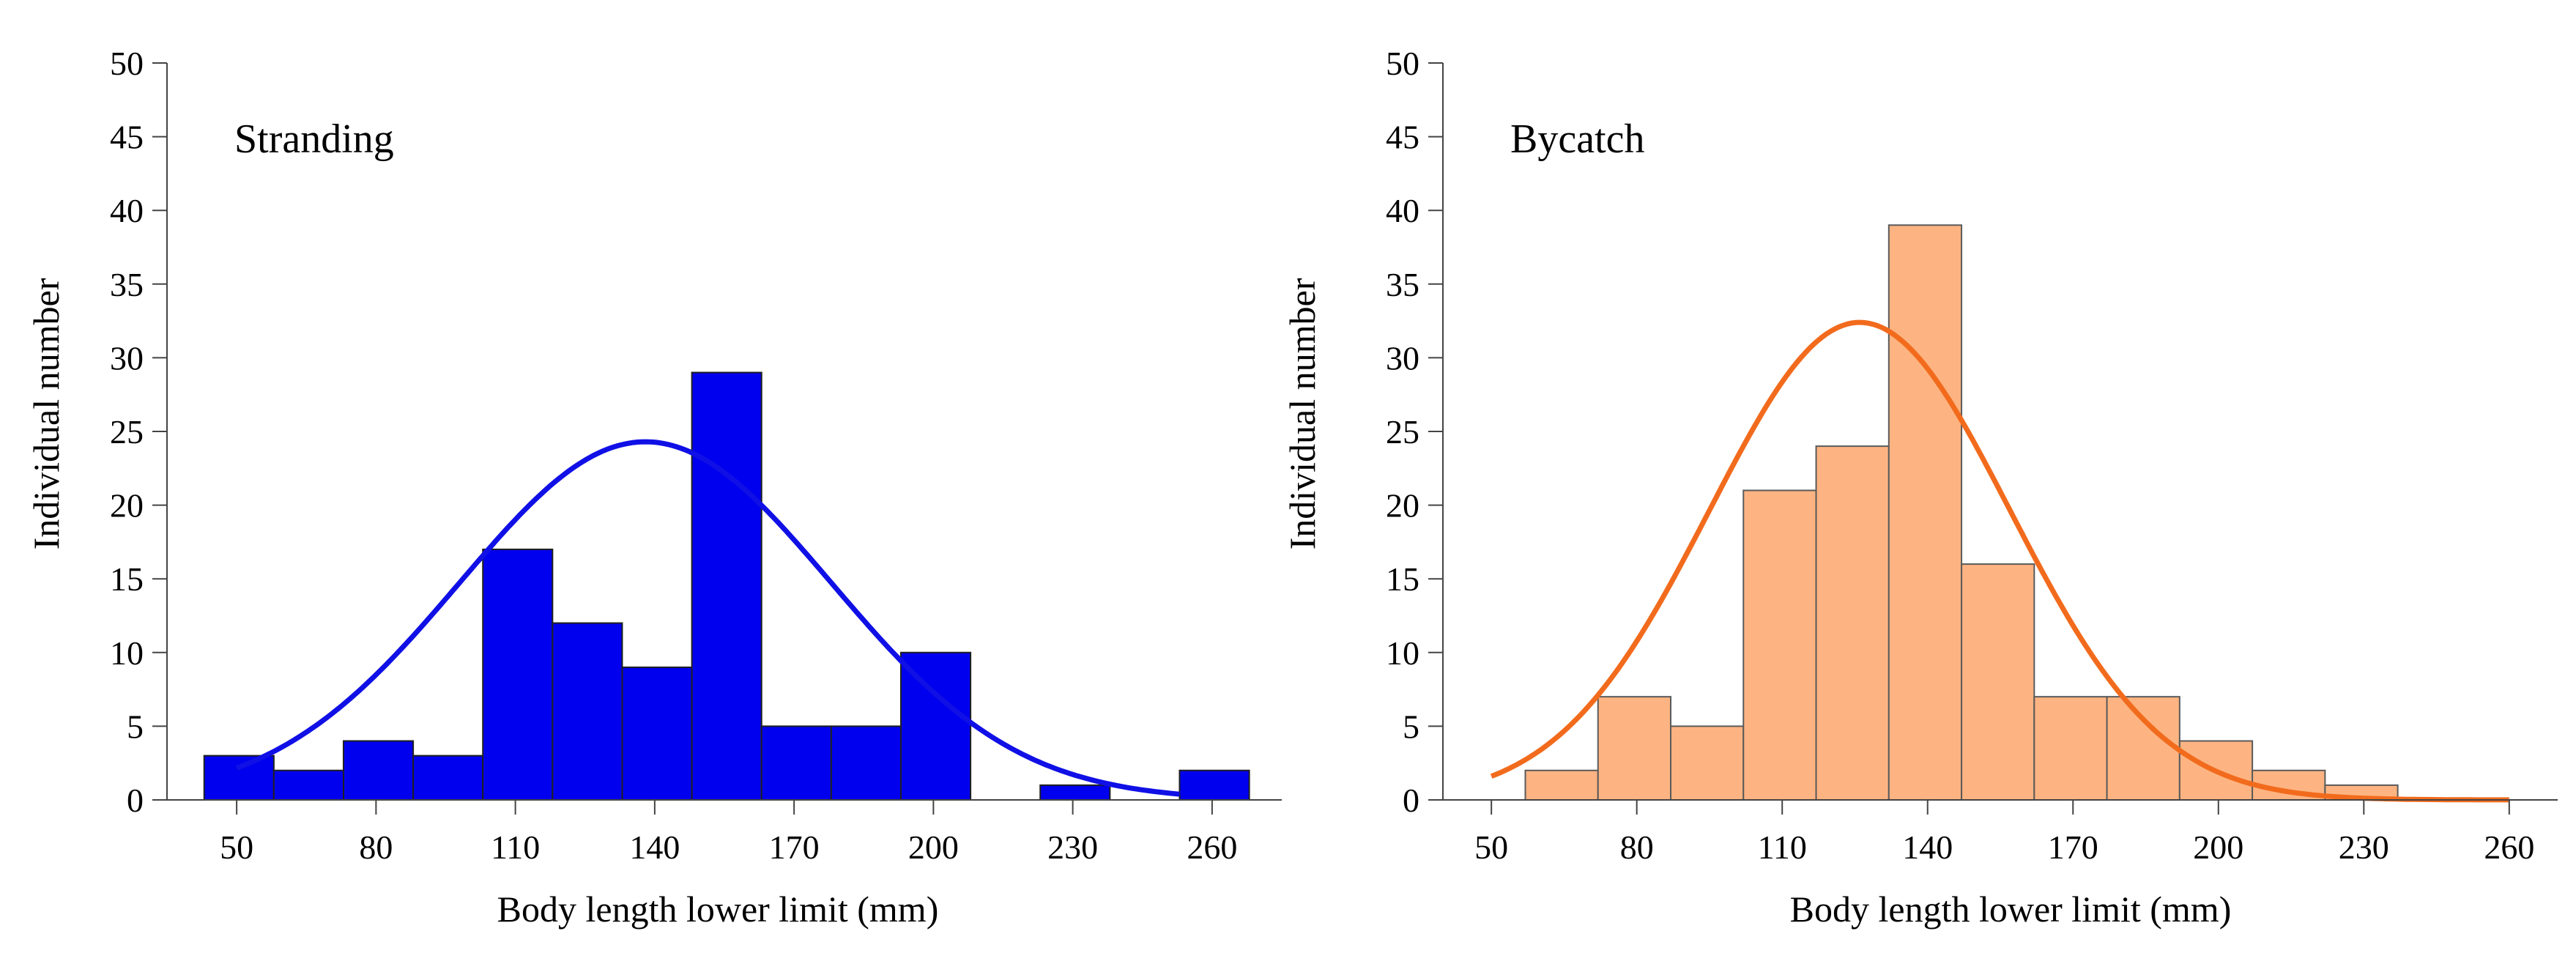  I want to click on bycatch-y-tick-label: 5, so click(1411, 726).